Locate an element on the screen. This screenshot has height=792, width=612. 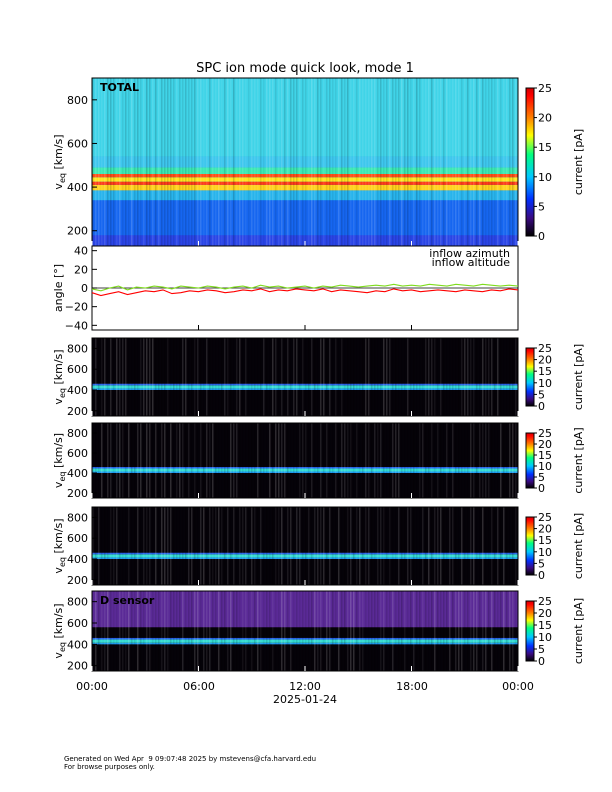
legend-entry: inflow azimuth is located at coordinates (469, 253).